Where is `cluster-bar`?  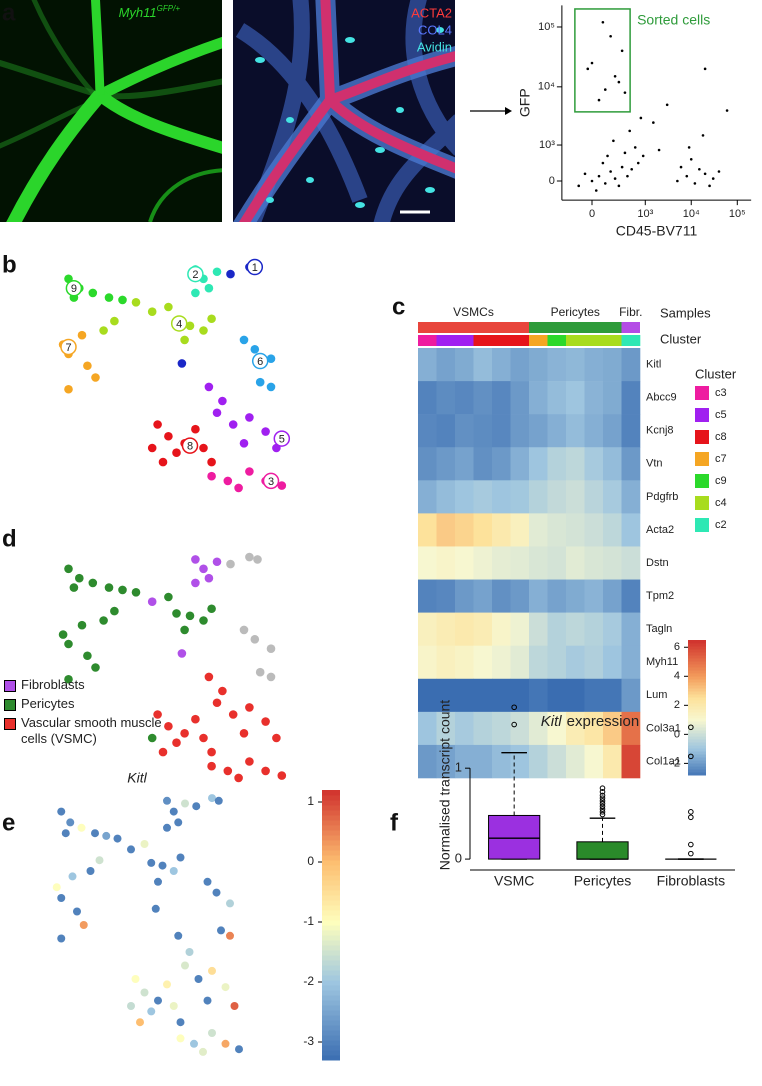
cluster-bar is located at coordinates (557, 340).